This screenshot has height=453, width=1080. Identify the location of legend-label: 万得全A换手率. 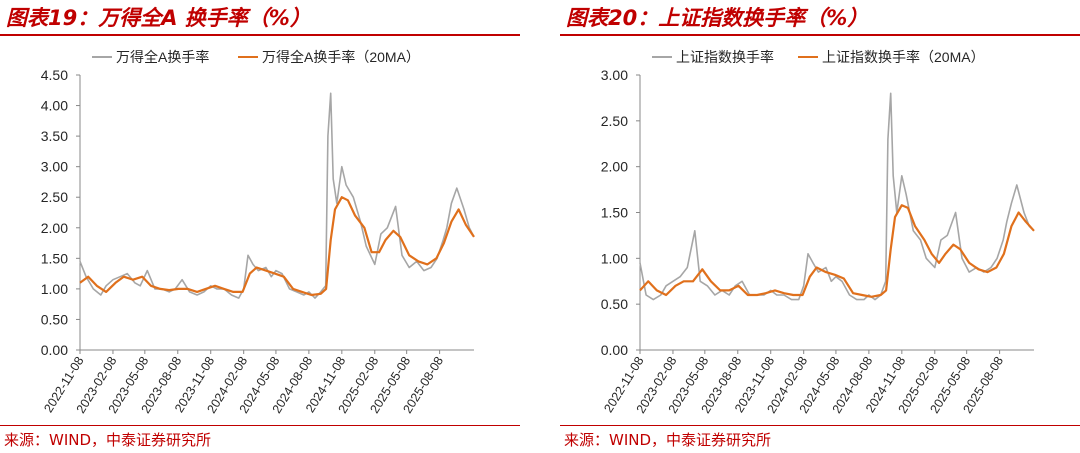
(162, 57).